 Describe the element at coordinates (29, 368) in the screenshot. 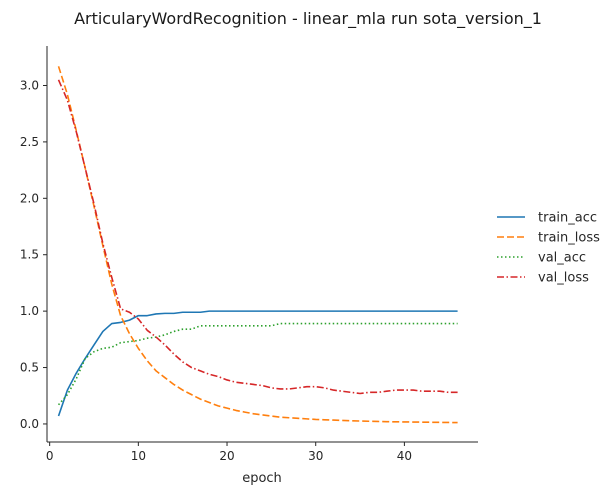

I see `y-tick-label: 0.5` at that location.